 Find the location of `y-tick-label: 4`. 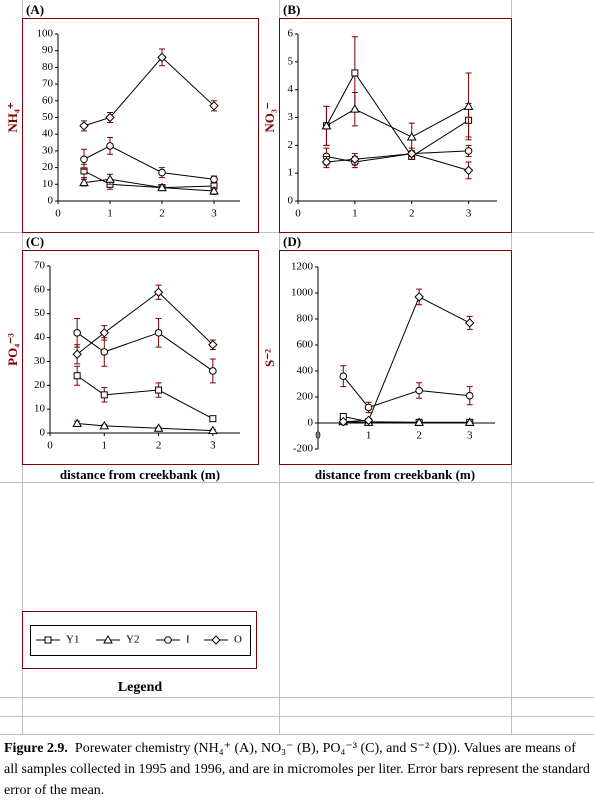

y-tick-label: 4 is located at coordinates (291, 89).